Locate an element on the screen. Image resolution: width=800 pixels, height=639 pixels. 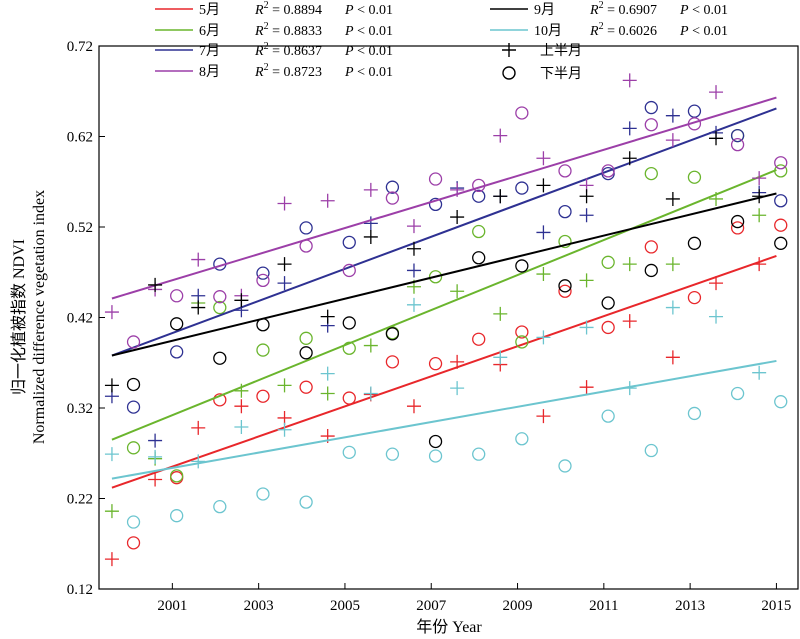
x-tick-label: 2013 is located at coordinates (690, 606).